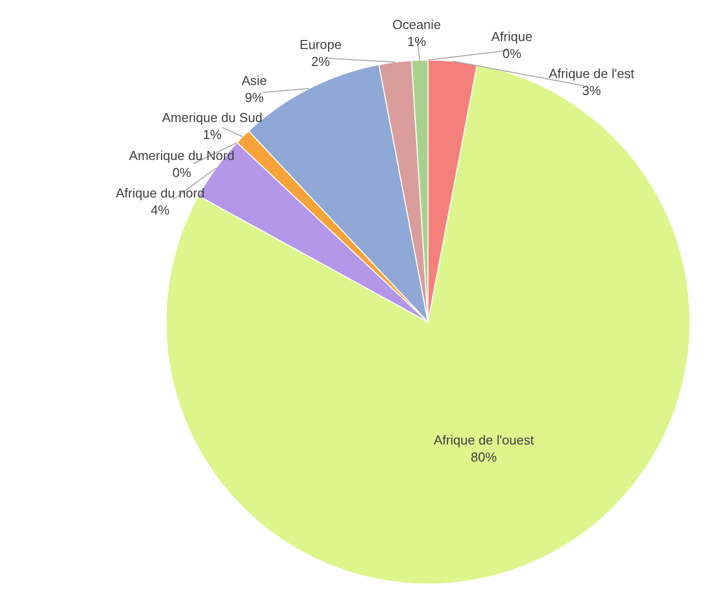  Describe the element at coordinates (160, 193) in the screenshot. I see `slice-label: Afrique du nord` at that location.